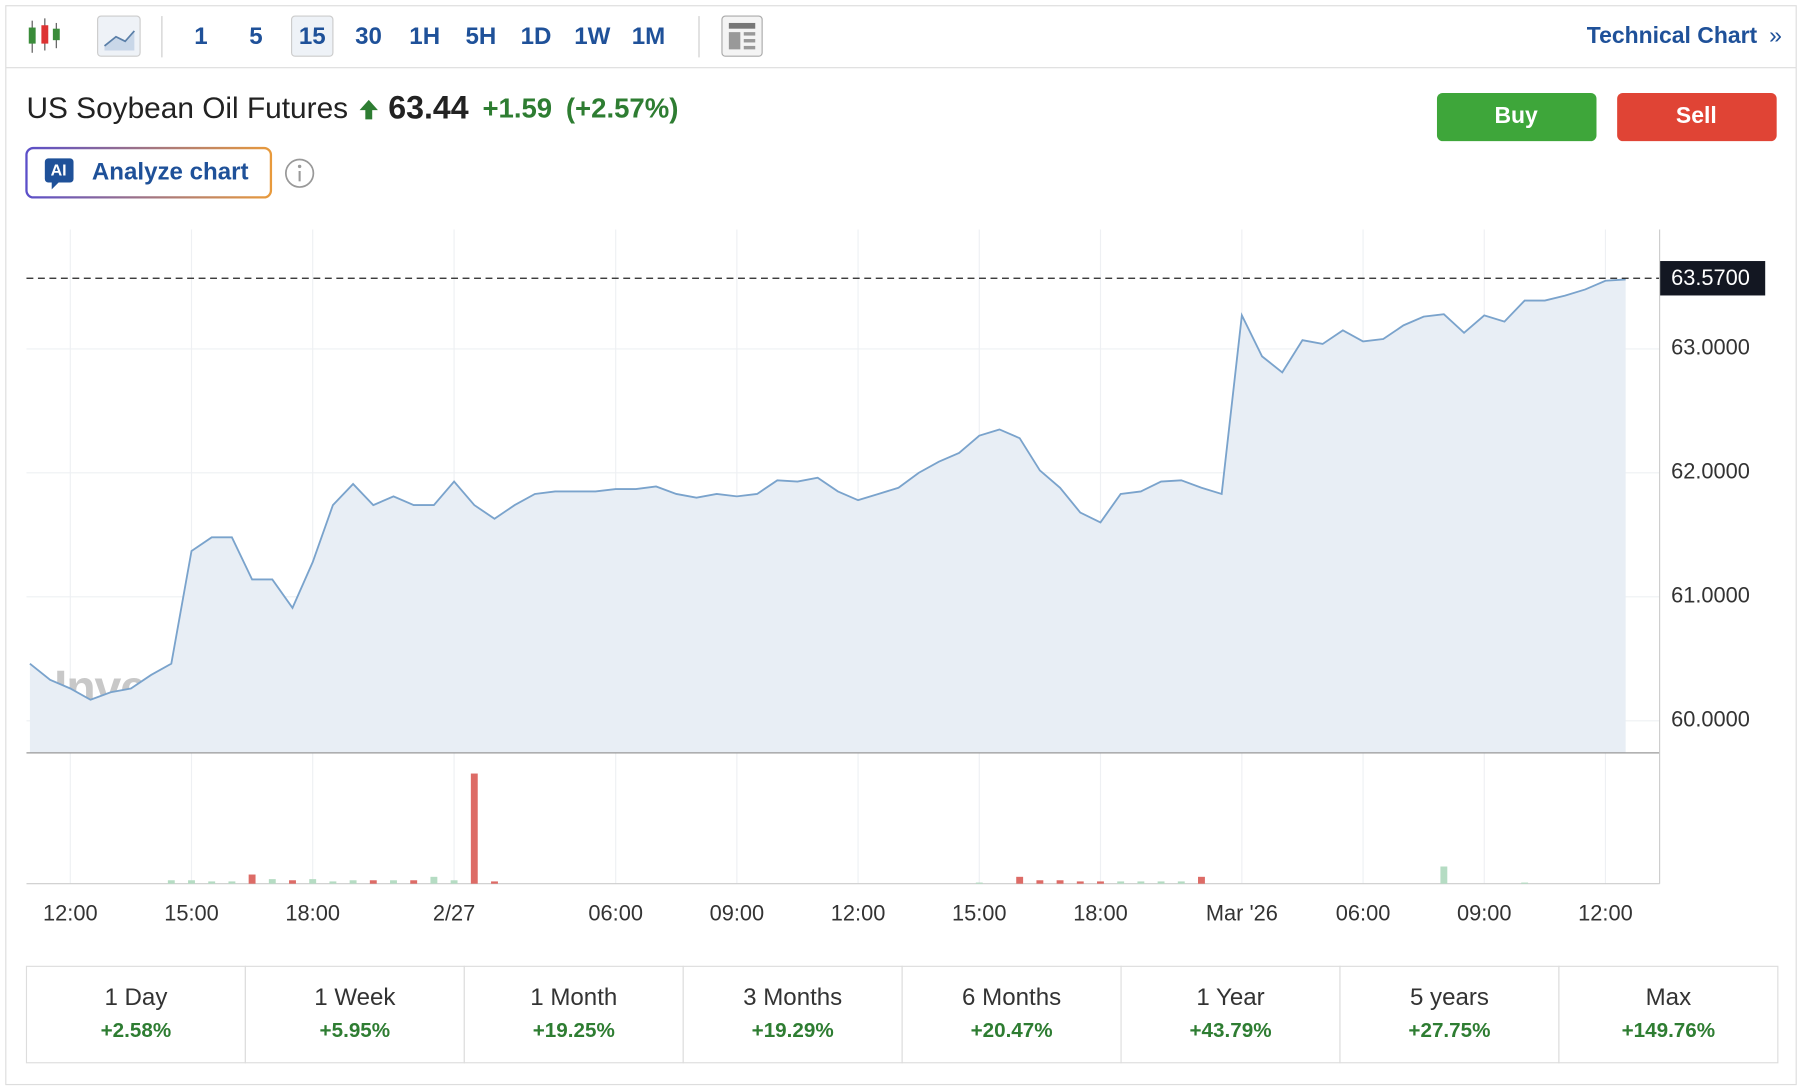 This screenshot has height=1088, width=1802. I want to click on range-cell: 1 Day +2.58%, so click(135, 1014).